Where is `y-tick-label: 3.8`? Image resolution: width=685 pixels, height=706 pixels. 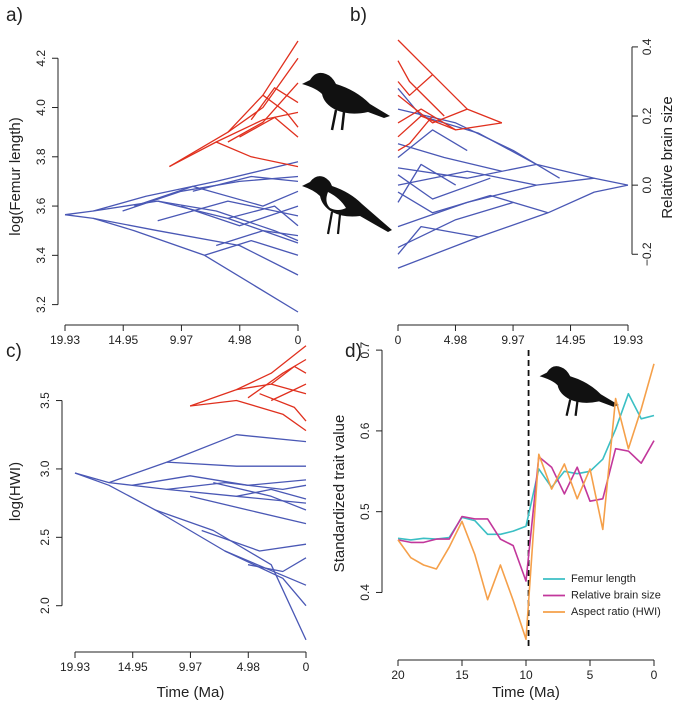
y-tick-label: 3.8 is located at coordinates (41, 156).